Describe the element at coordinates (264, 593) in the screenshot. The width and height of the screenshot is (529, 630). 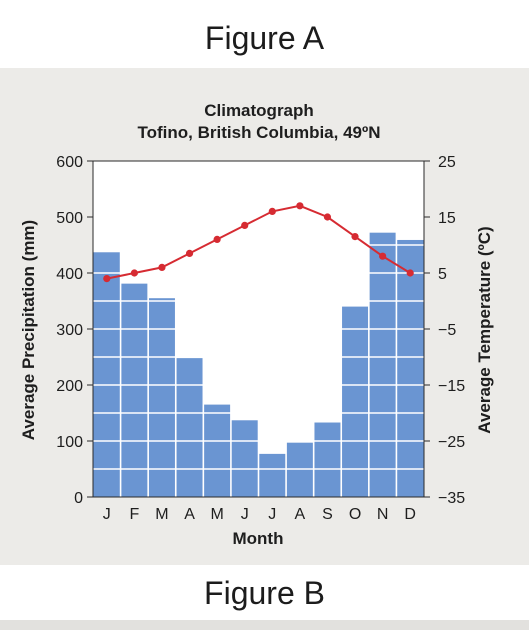
I see `figure-b-caption: Figure B` at that location.